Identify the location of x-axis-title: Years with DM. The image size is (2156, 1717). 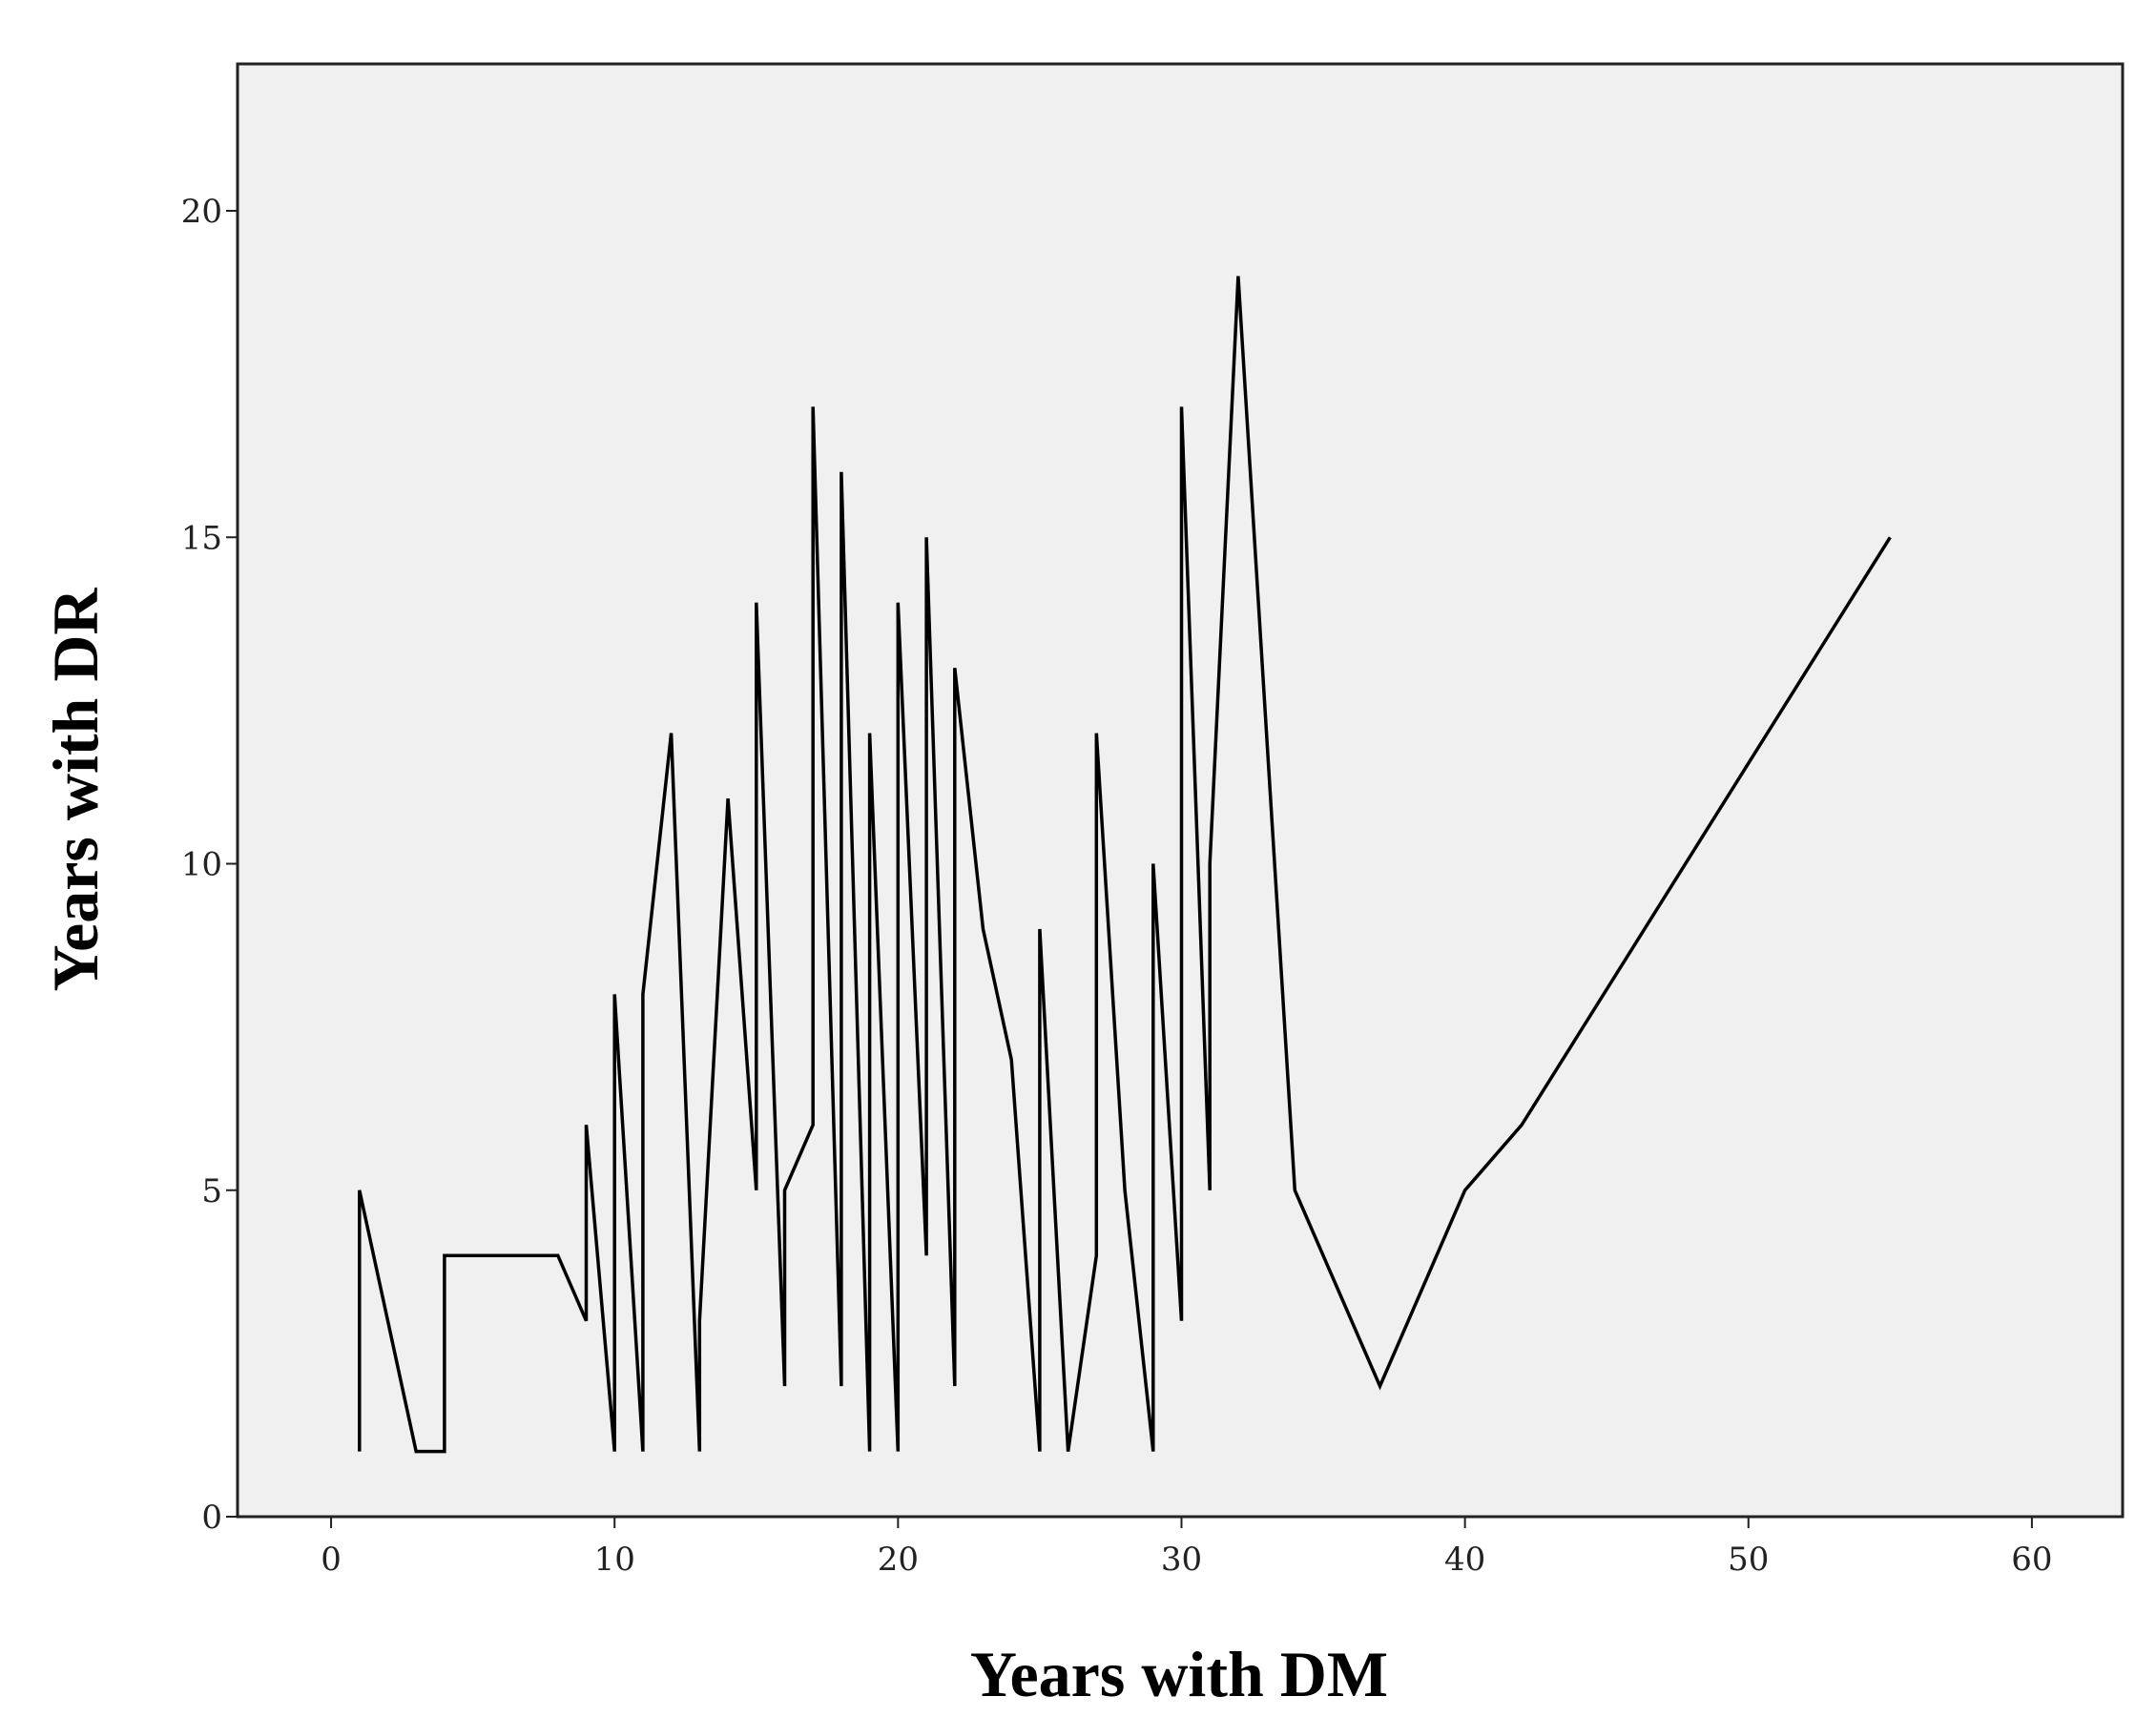
(1179, 1674).